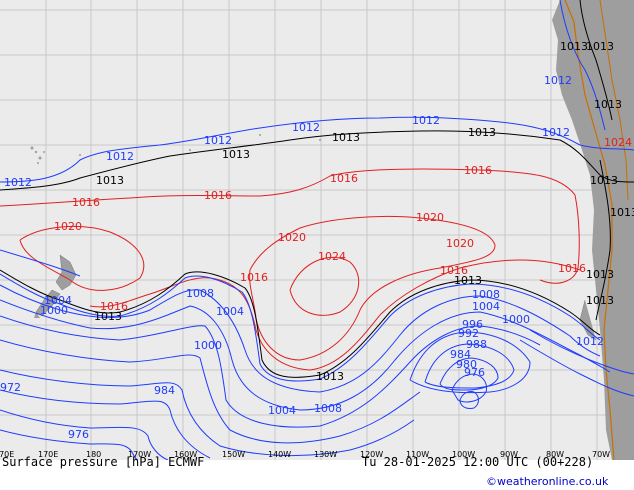 The image size is (634, 490). I want to click on lon-label: 90W, so click(509, 454).